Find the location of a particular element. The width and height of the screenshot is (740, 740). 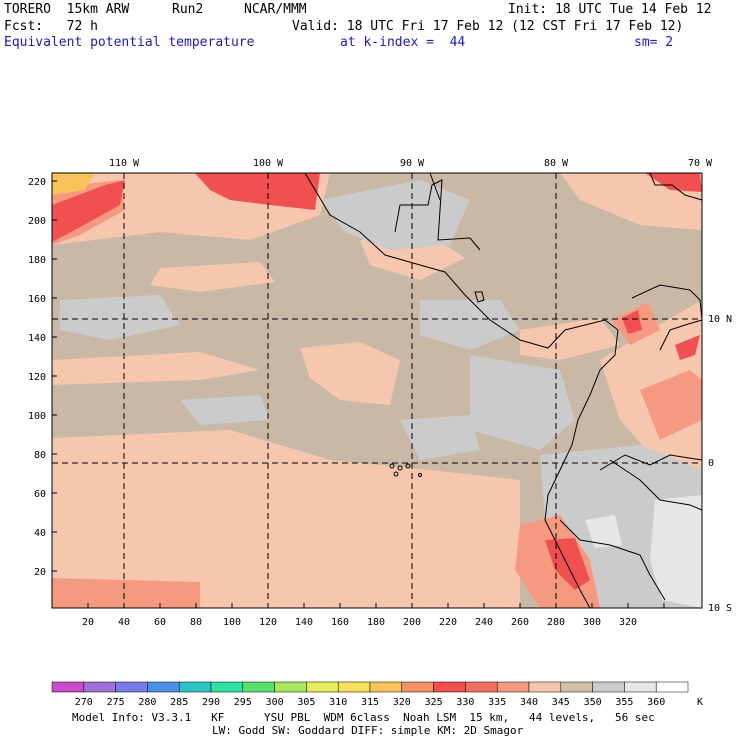

y-tick-label: 100 is located at coordinates (37, 416).